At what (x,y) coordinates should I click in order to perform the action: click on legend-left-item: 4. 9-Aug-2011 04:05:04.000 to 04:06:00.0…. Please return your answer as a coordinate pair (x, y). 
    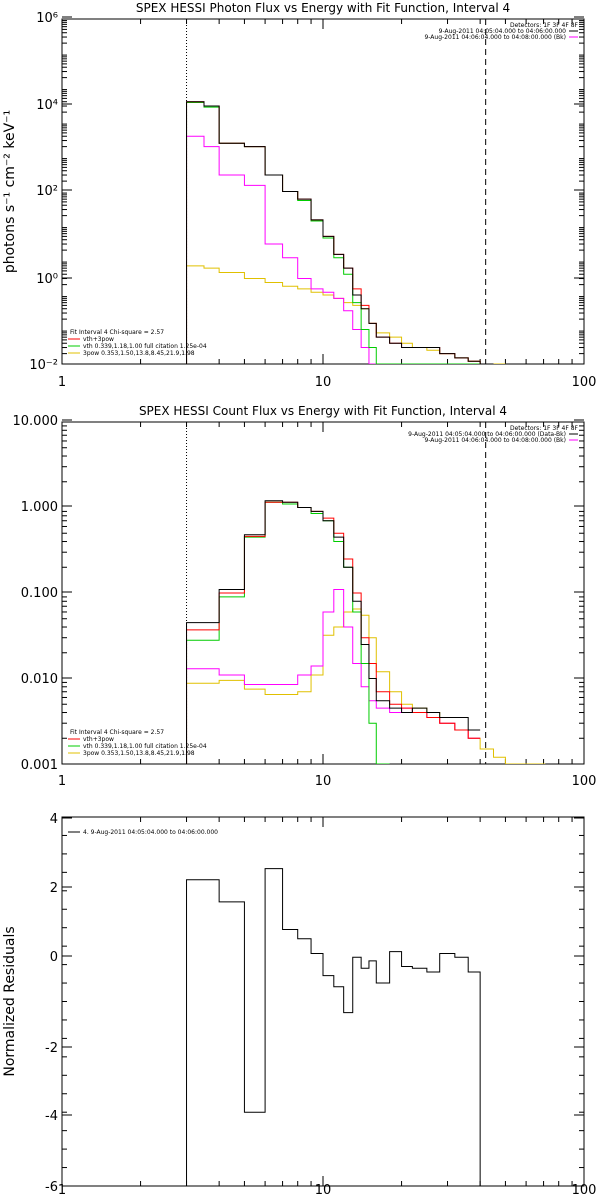
    Looking at the image, I should click on (150, 832).